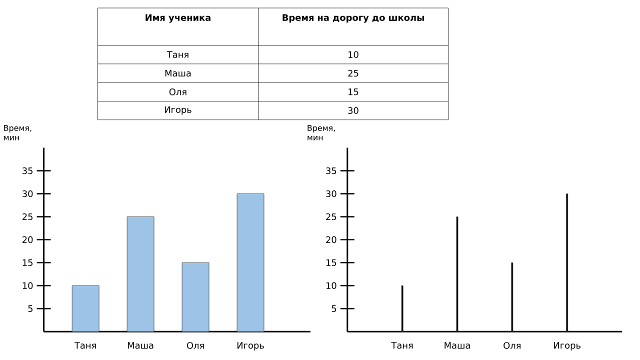 The width and height of the screenshot is (640, 360). Describe the element at coordinates (177, 55) in the screenshot. I see `category-label: Таня` at that location.